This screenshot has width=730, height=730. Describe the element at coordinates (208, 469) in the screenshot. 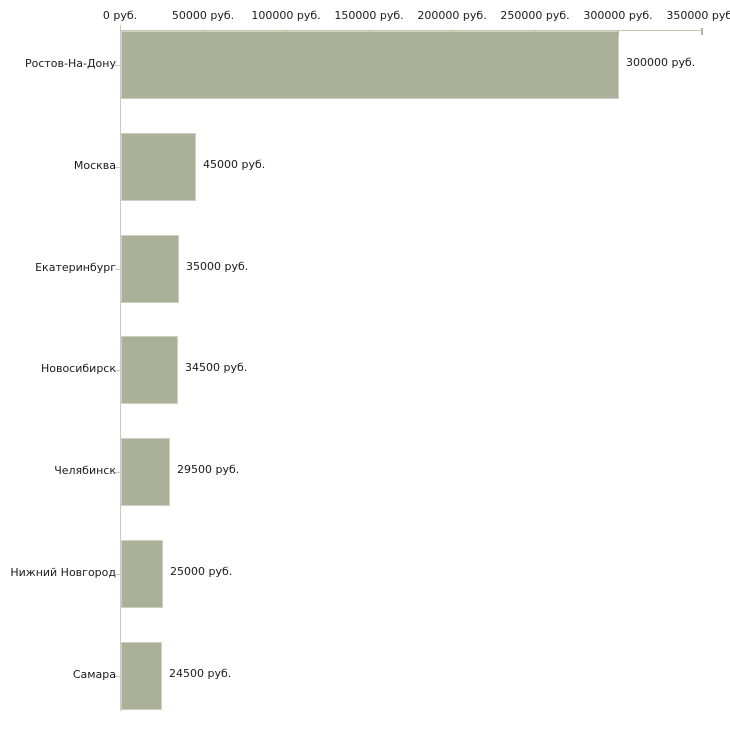

I see `value-label: 29500 руб.` at that location.